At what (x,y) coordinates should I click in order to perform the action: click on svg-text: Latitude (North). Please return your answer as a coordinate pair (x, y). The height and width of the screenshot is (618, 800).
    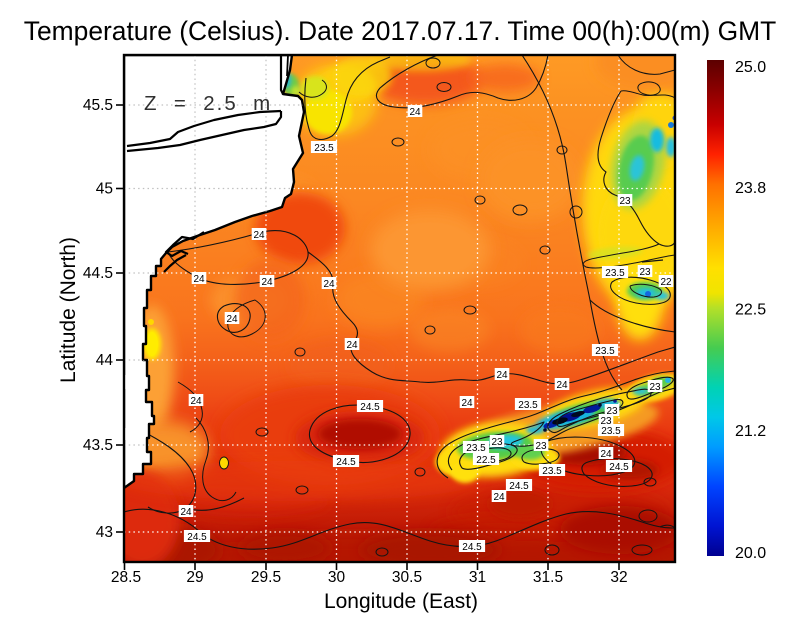
    Looking at the image, I should click on (68, 310).